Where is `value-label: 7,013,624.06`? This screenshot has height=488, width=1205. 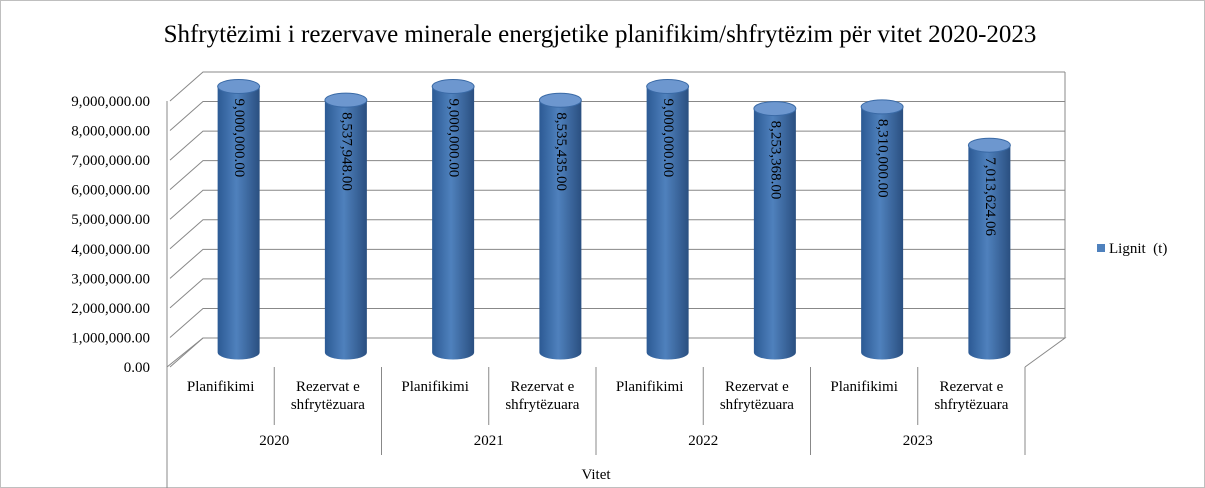 value-label: 7,013,624.06 is located at coordinates (990, 196).